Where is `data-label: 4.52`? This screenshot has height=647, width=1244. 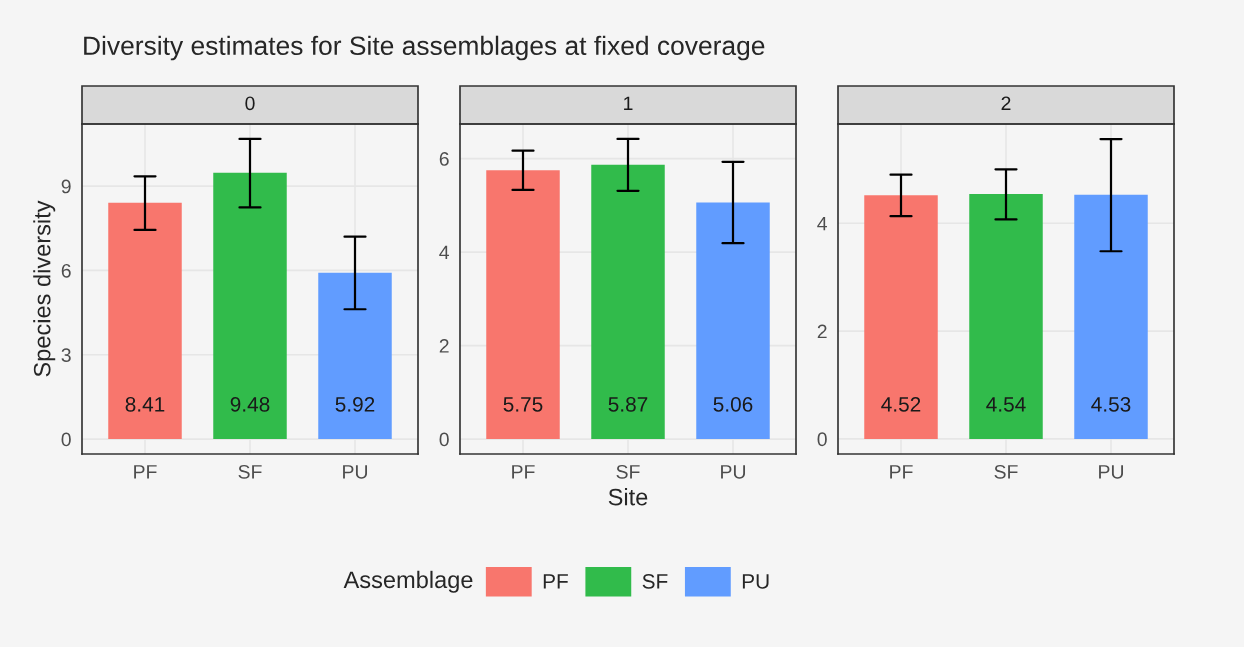
data-label: 4.52 is located at coordinates (901, 404).